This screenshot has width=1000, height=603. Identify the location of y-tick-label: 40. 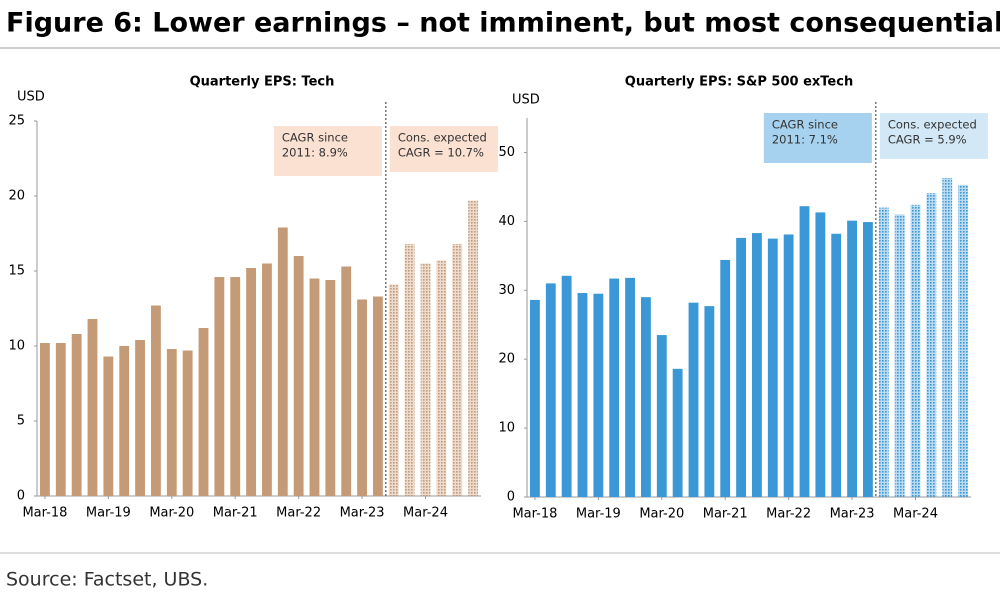
(506, 221).